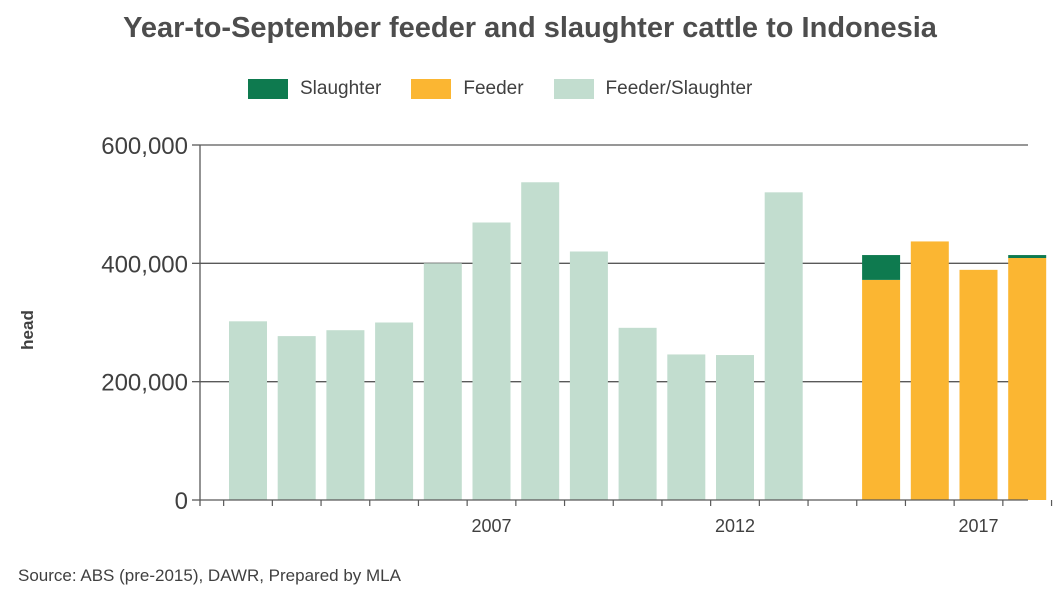 The height and width of the screenshot is (600, 1060). I want to click on bar-feeder-2016, so click(929, 371).